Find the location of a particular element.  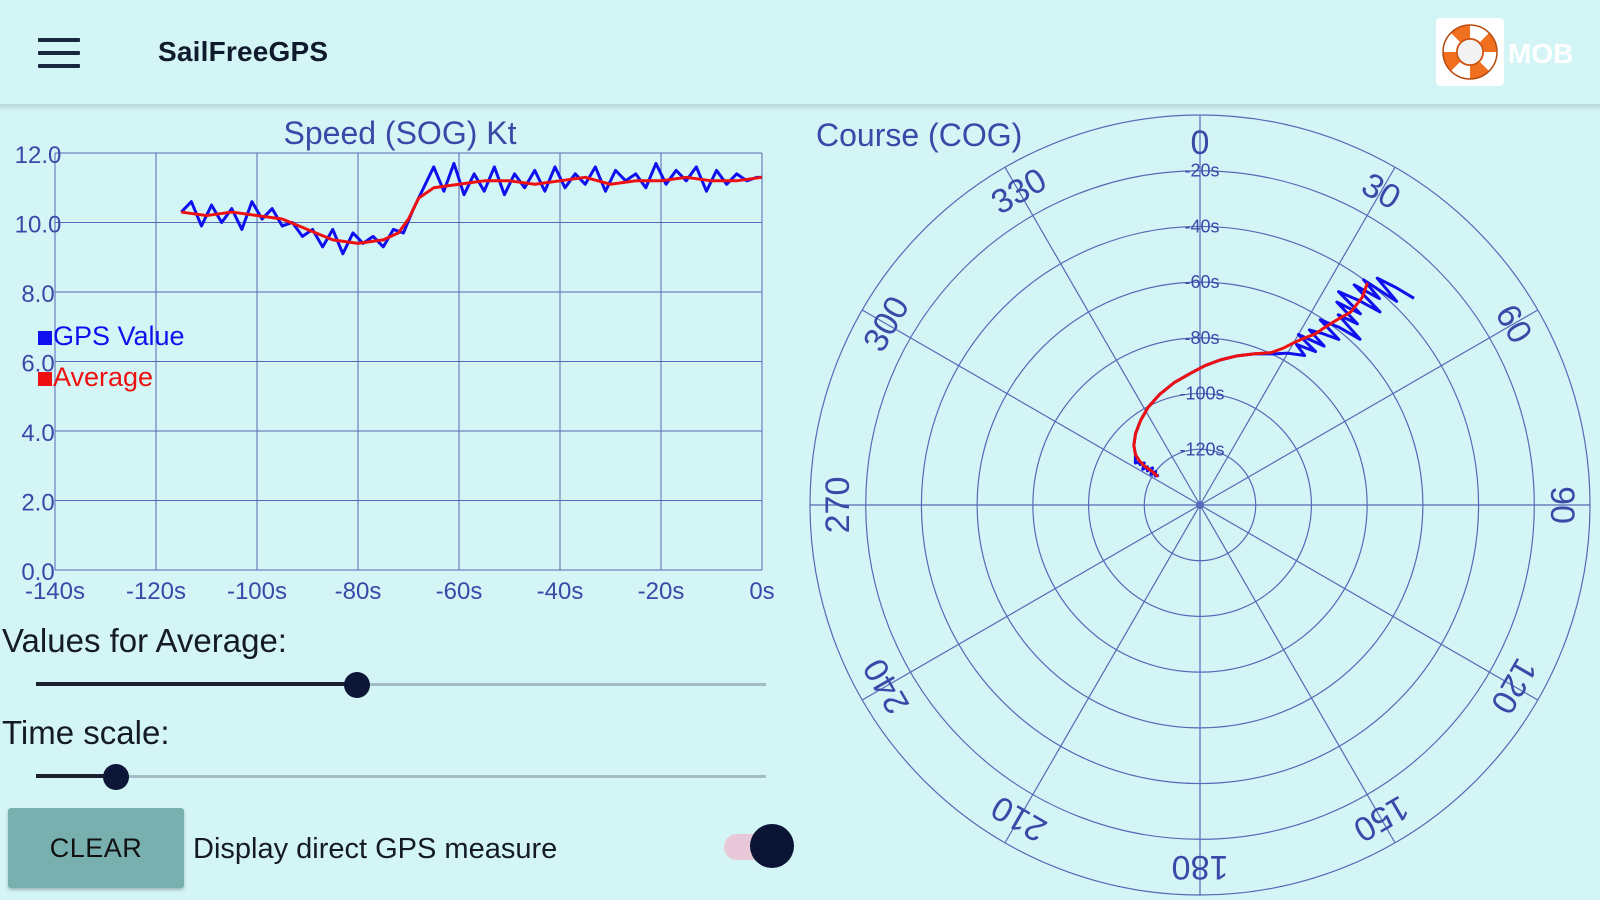

polar-angle-label: 90 is located at coordinates (1562, 505).